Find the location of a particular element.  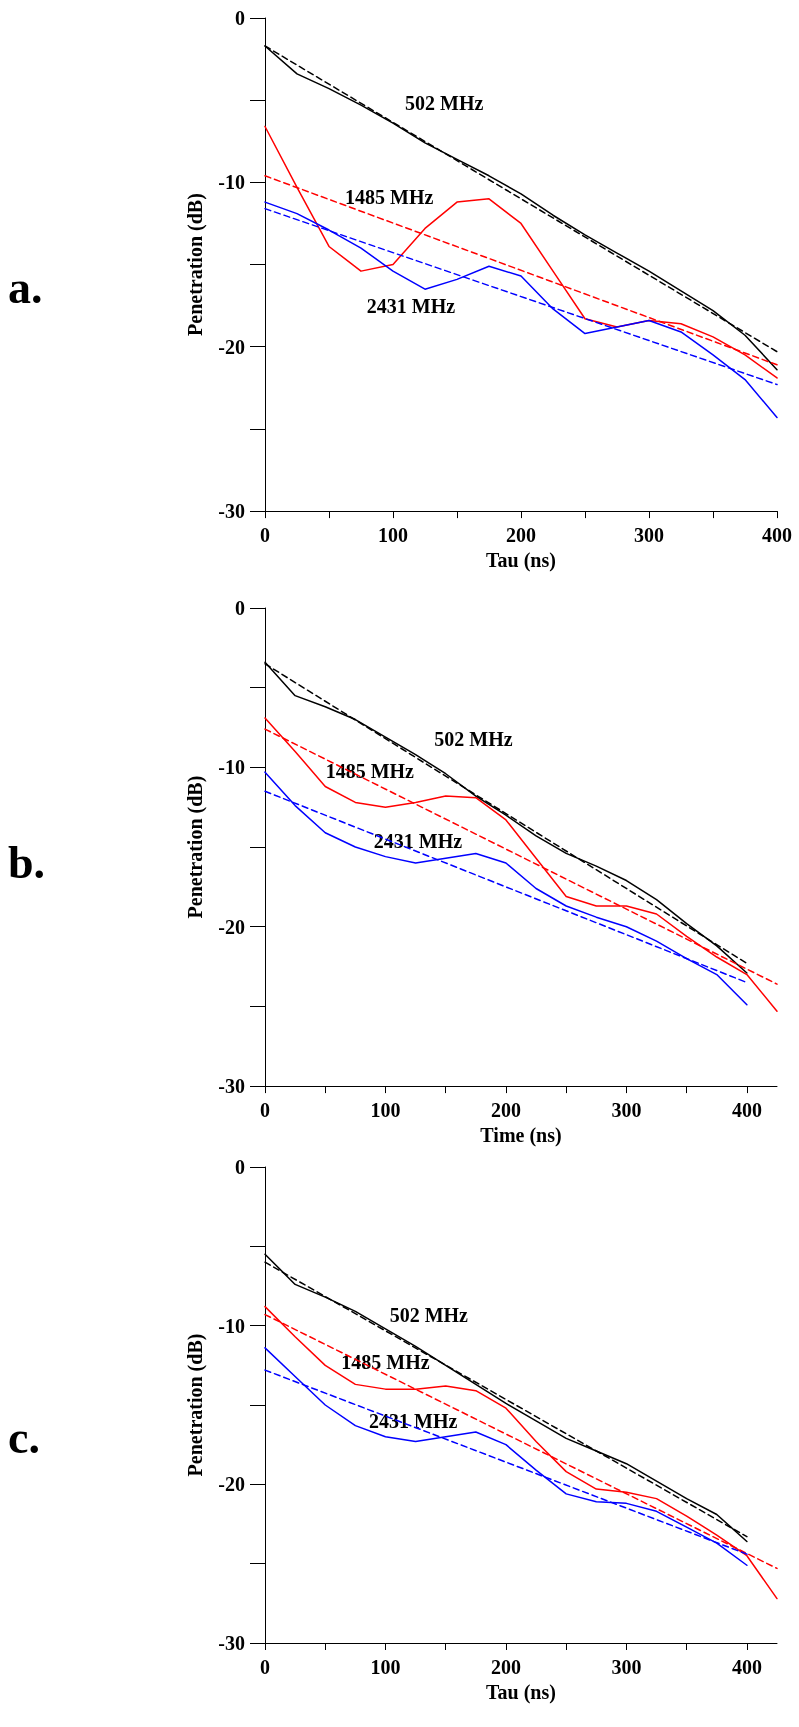

text: b. is located at coordinates (27, 862).